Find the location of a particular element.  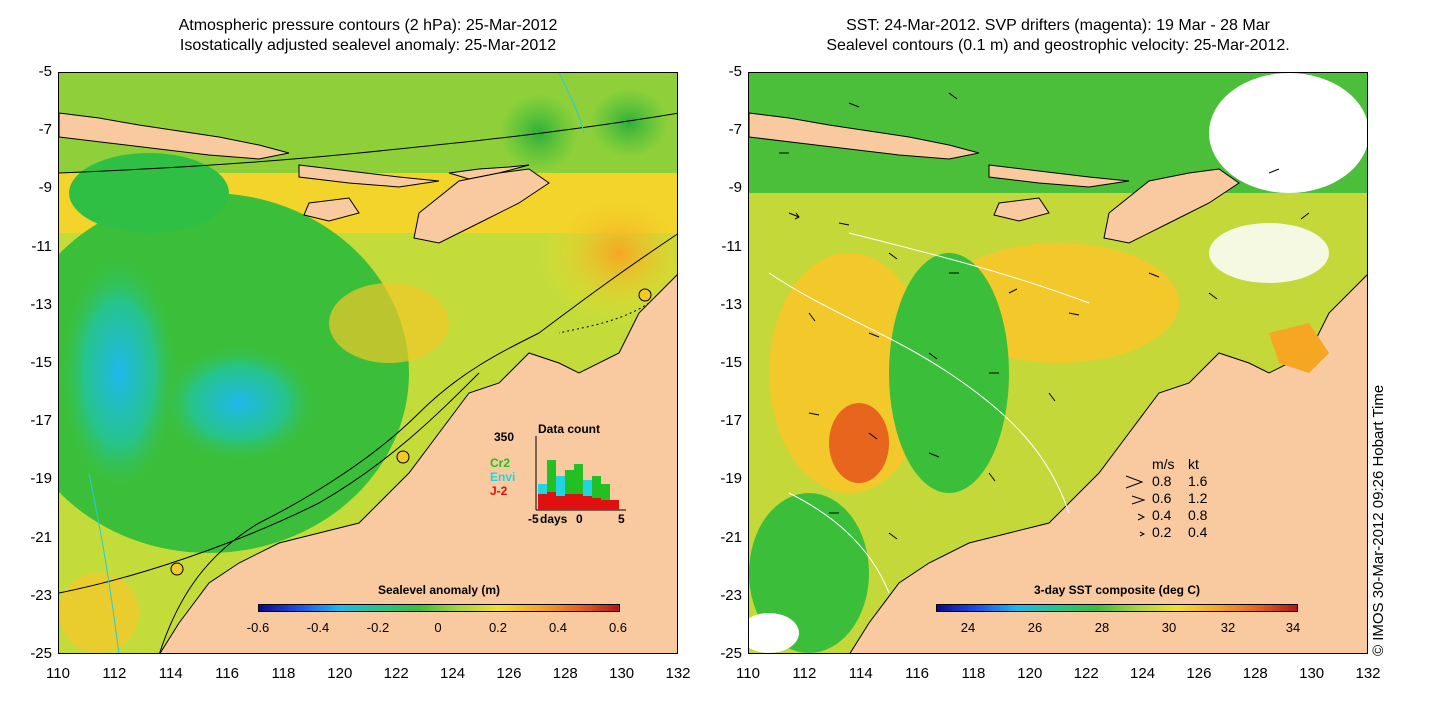

left-y-tick-label: -23 is located at coordinates (41, 595).